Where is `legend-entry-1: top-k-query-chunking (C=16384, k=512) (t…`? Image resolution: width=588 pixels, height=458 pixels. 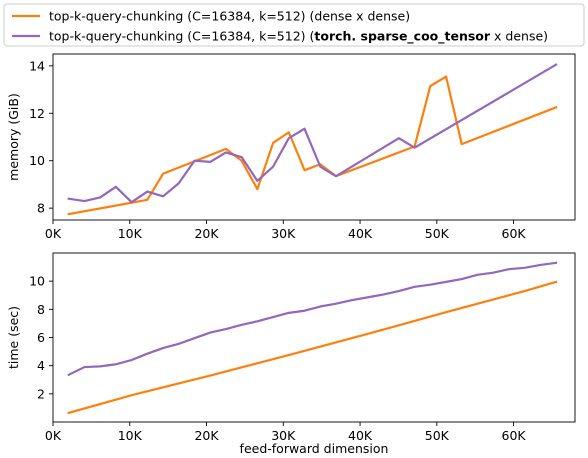
legend-entry-1: top-k-query-chunking (C=16384, k=512) (t… is located at coordinates (298, 37).